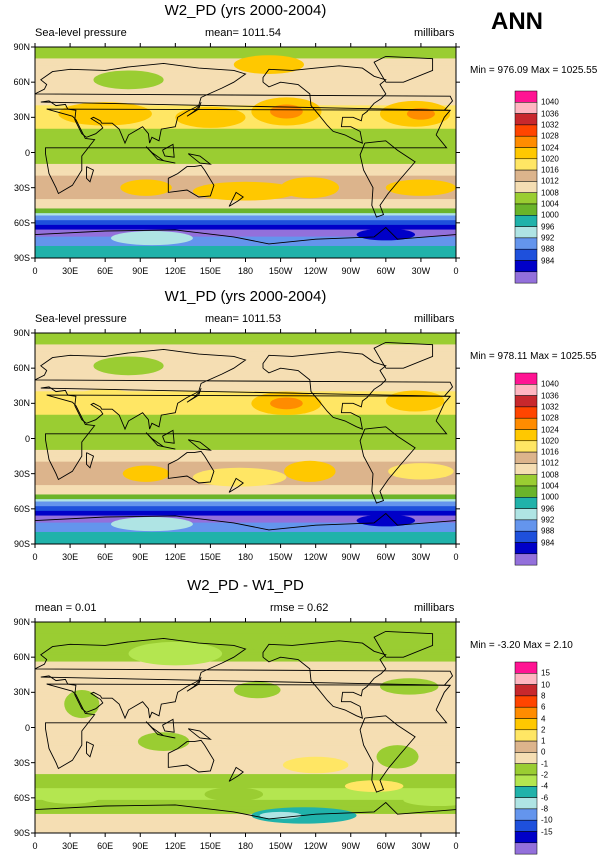 The width and height of the screenshot is (609, 860). Describe the element at coordinates (210, 557) in the screenshot. I see `x-tick-label: 150E` at that location.